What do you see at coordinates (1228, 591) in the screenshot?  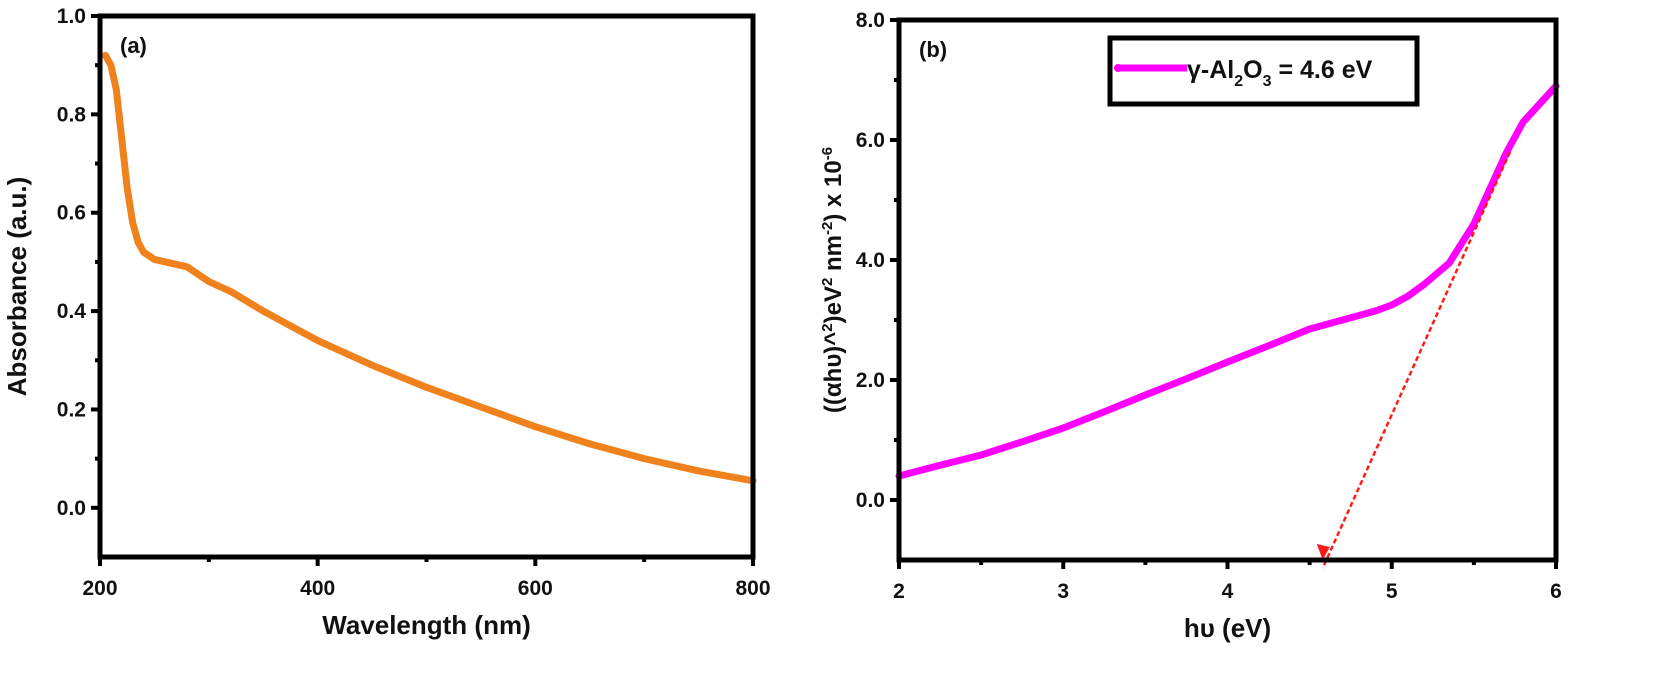 I see `x-tick-label: 4` at bounding box center [1228, 591].